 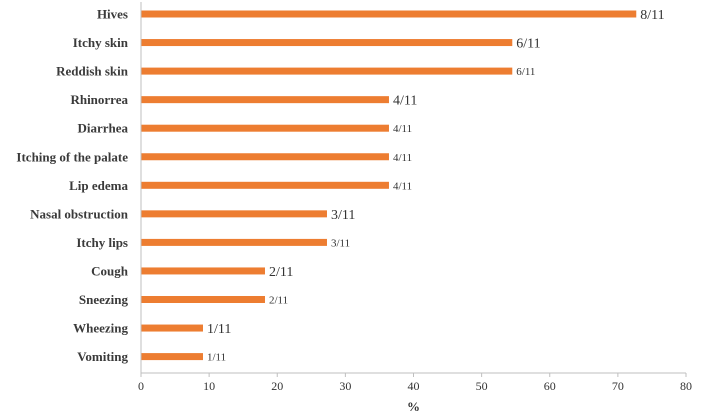 I want to click on x-tick-label: 70, so click(x=618, y=386).